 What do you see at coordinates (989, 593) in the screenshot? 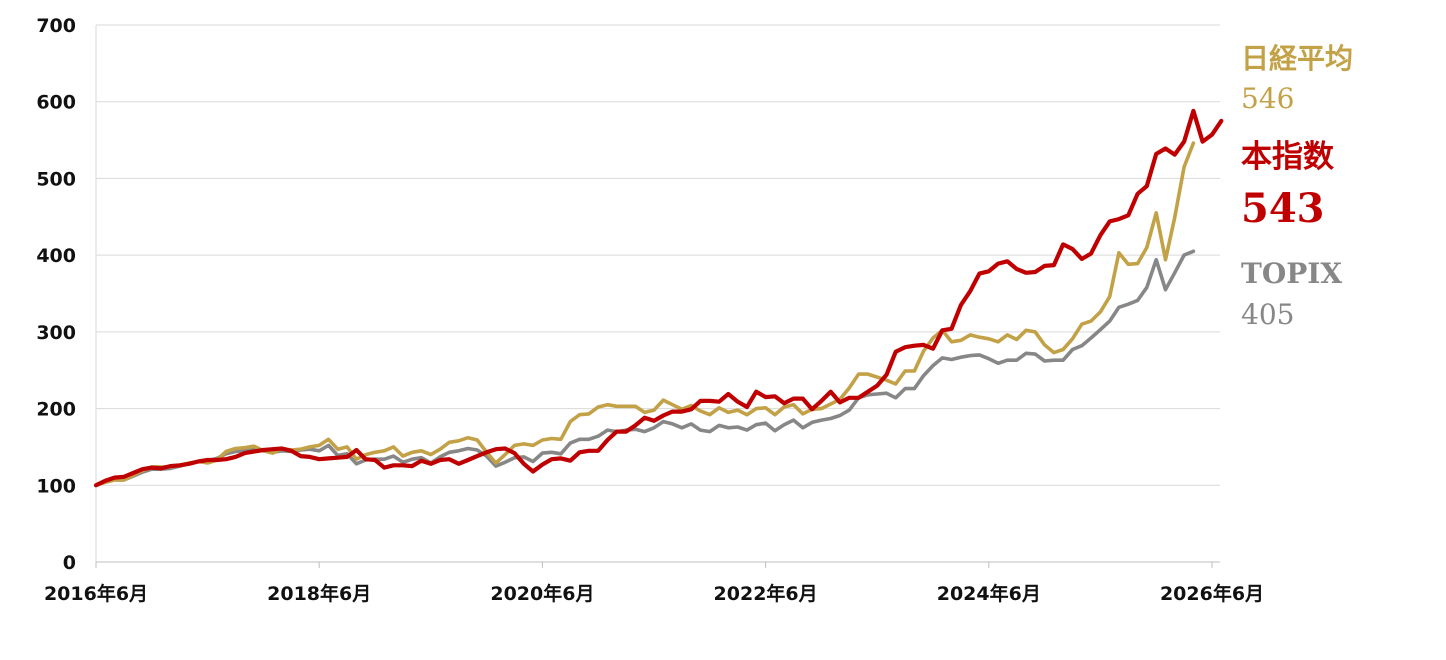
I see `x-tick-label: 2024年6月` at bounding box center [989, 593].